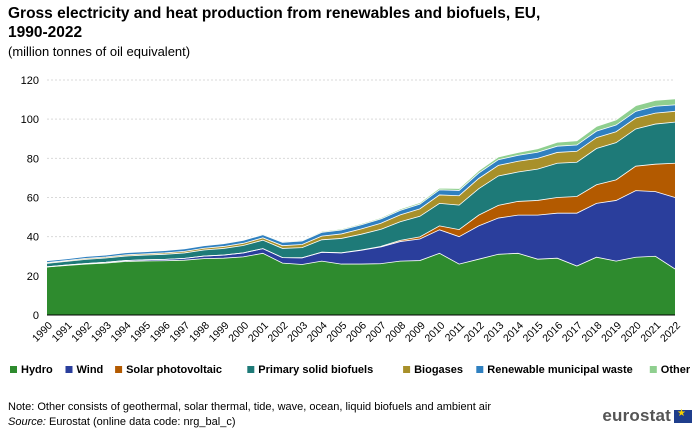 The height and width of the screenshot is (432, 700). What do you see at coordinates (199, 331) in the screenshot?
I see `x-tick-label: 1998` at bounding box center [199, 331].